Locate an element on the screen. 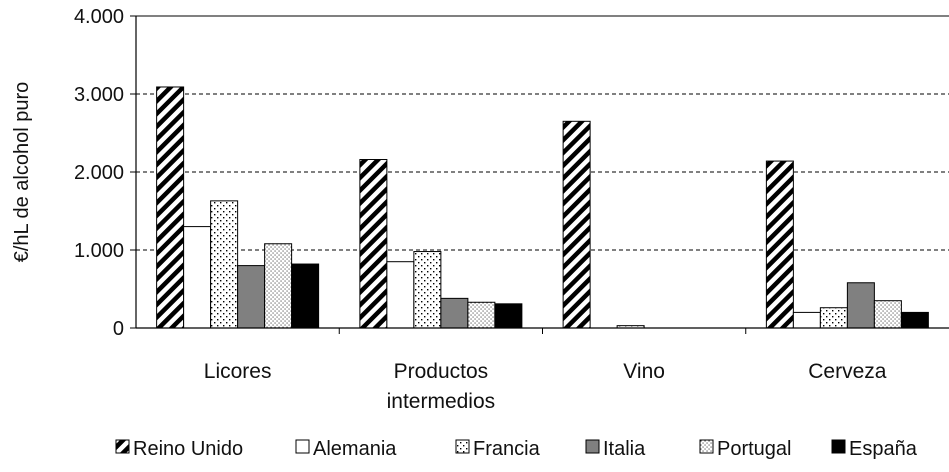  x-category-label: intermedios is located at coordinates (441, 401).